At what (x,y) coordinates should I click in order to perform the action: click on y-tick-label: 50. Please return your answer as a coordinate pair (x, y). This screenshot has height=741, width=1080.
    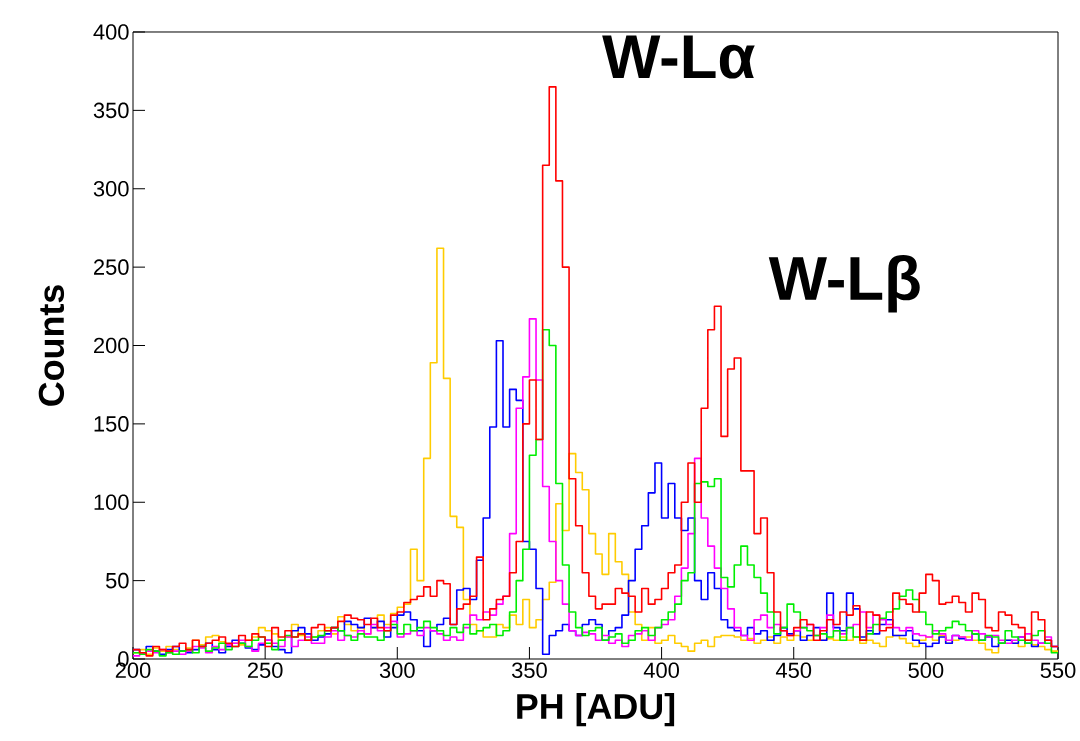
    Looking at the image, I should click on (117, 580).